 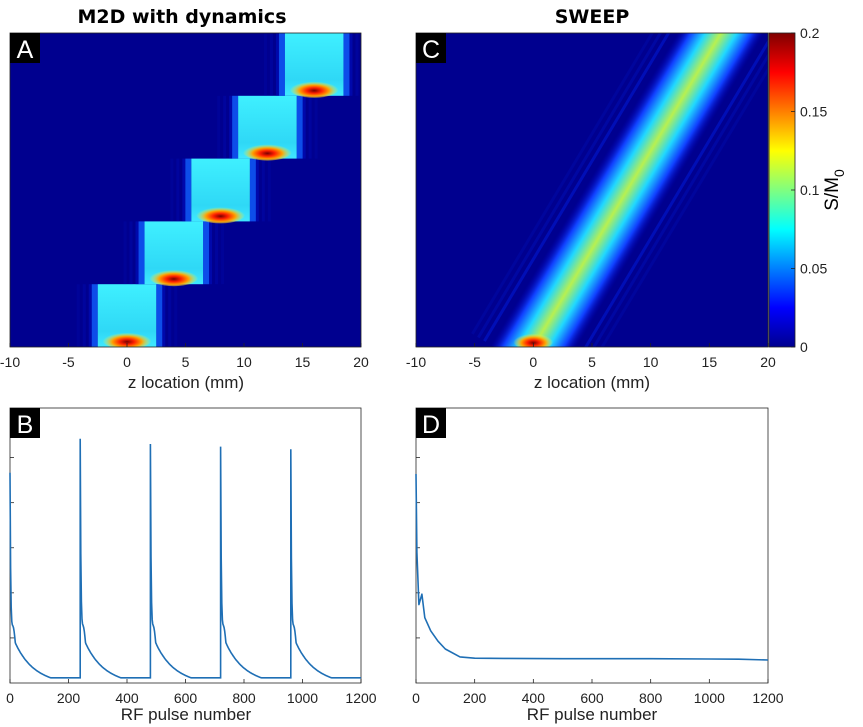 What do you see at coordinates (813, 112) in the screenshot?
I see `colorbar-tick-label: 0.15` at bounding box center [813, 112].